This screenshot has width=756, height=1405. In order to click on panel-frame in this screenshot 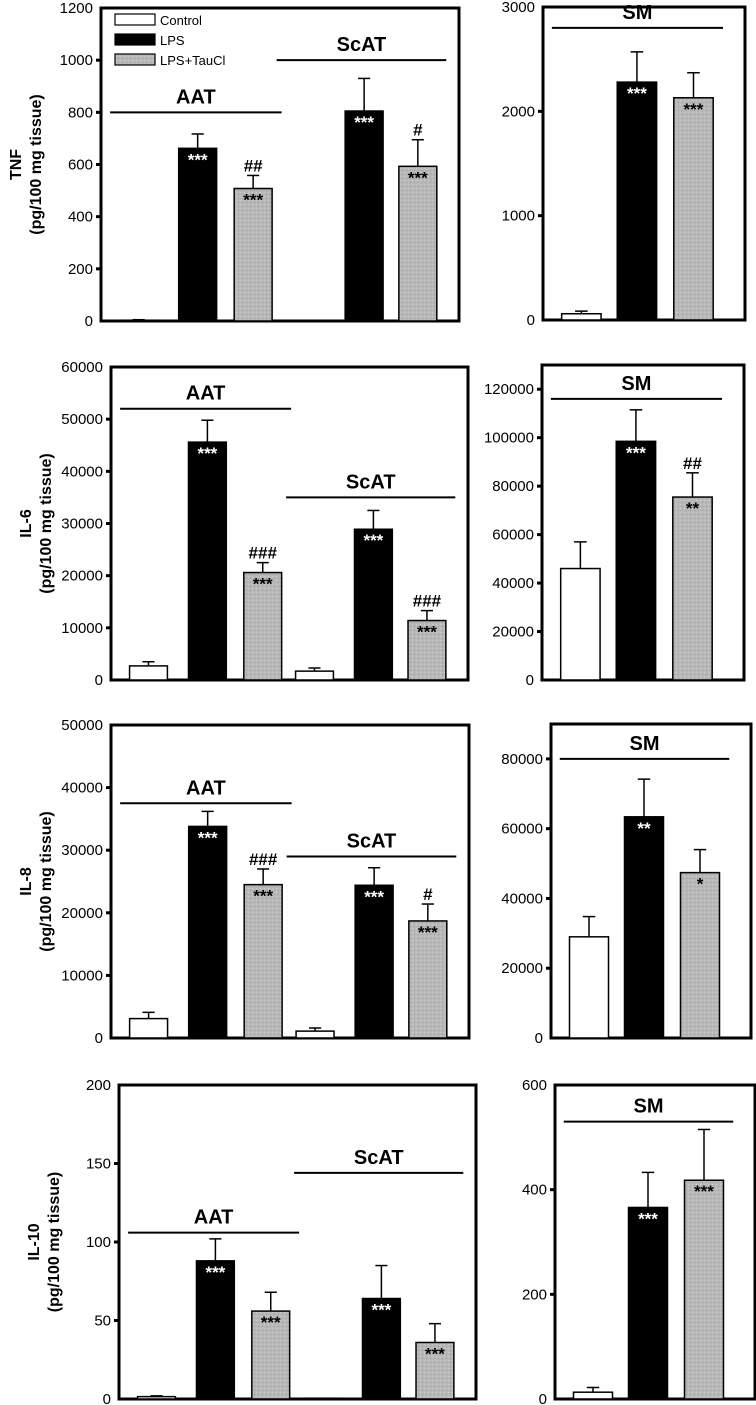, I will do `click(290, 881)`.